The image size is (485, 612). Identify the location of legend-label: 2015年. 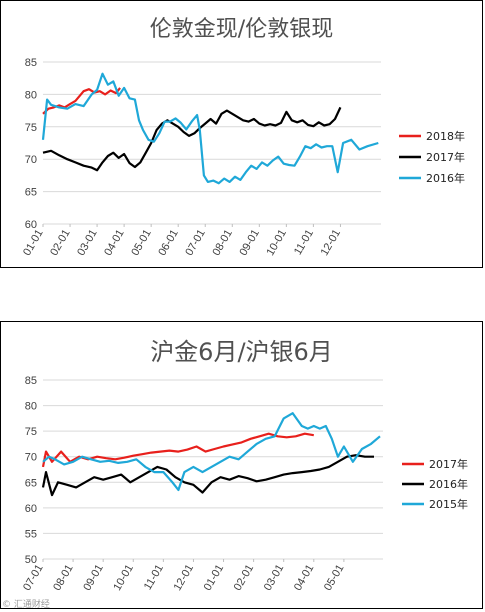
(448, 504).